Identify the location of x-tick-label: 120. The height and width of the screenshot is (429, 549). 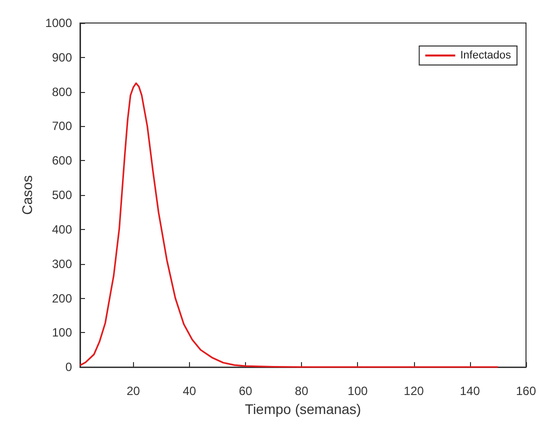
(414, 391).